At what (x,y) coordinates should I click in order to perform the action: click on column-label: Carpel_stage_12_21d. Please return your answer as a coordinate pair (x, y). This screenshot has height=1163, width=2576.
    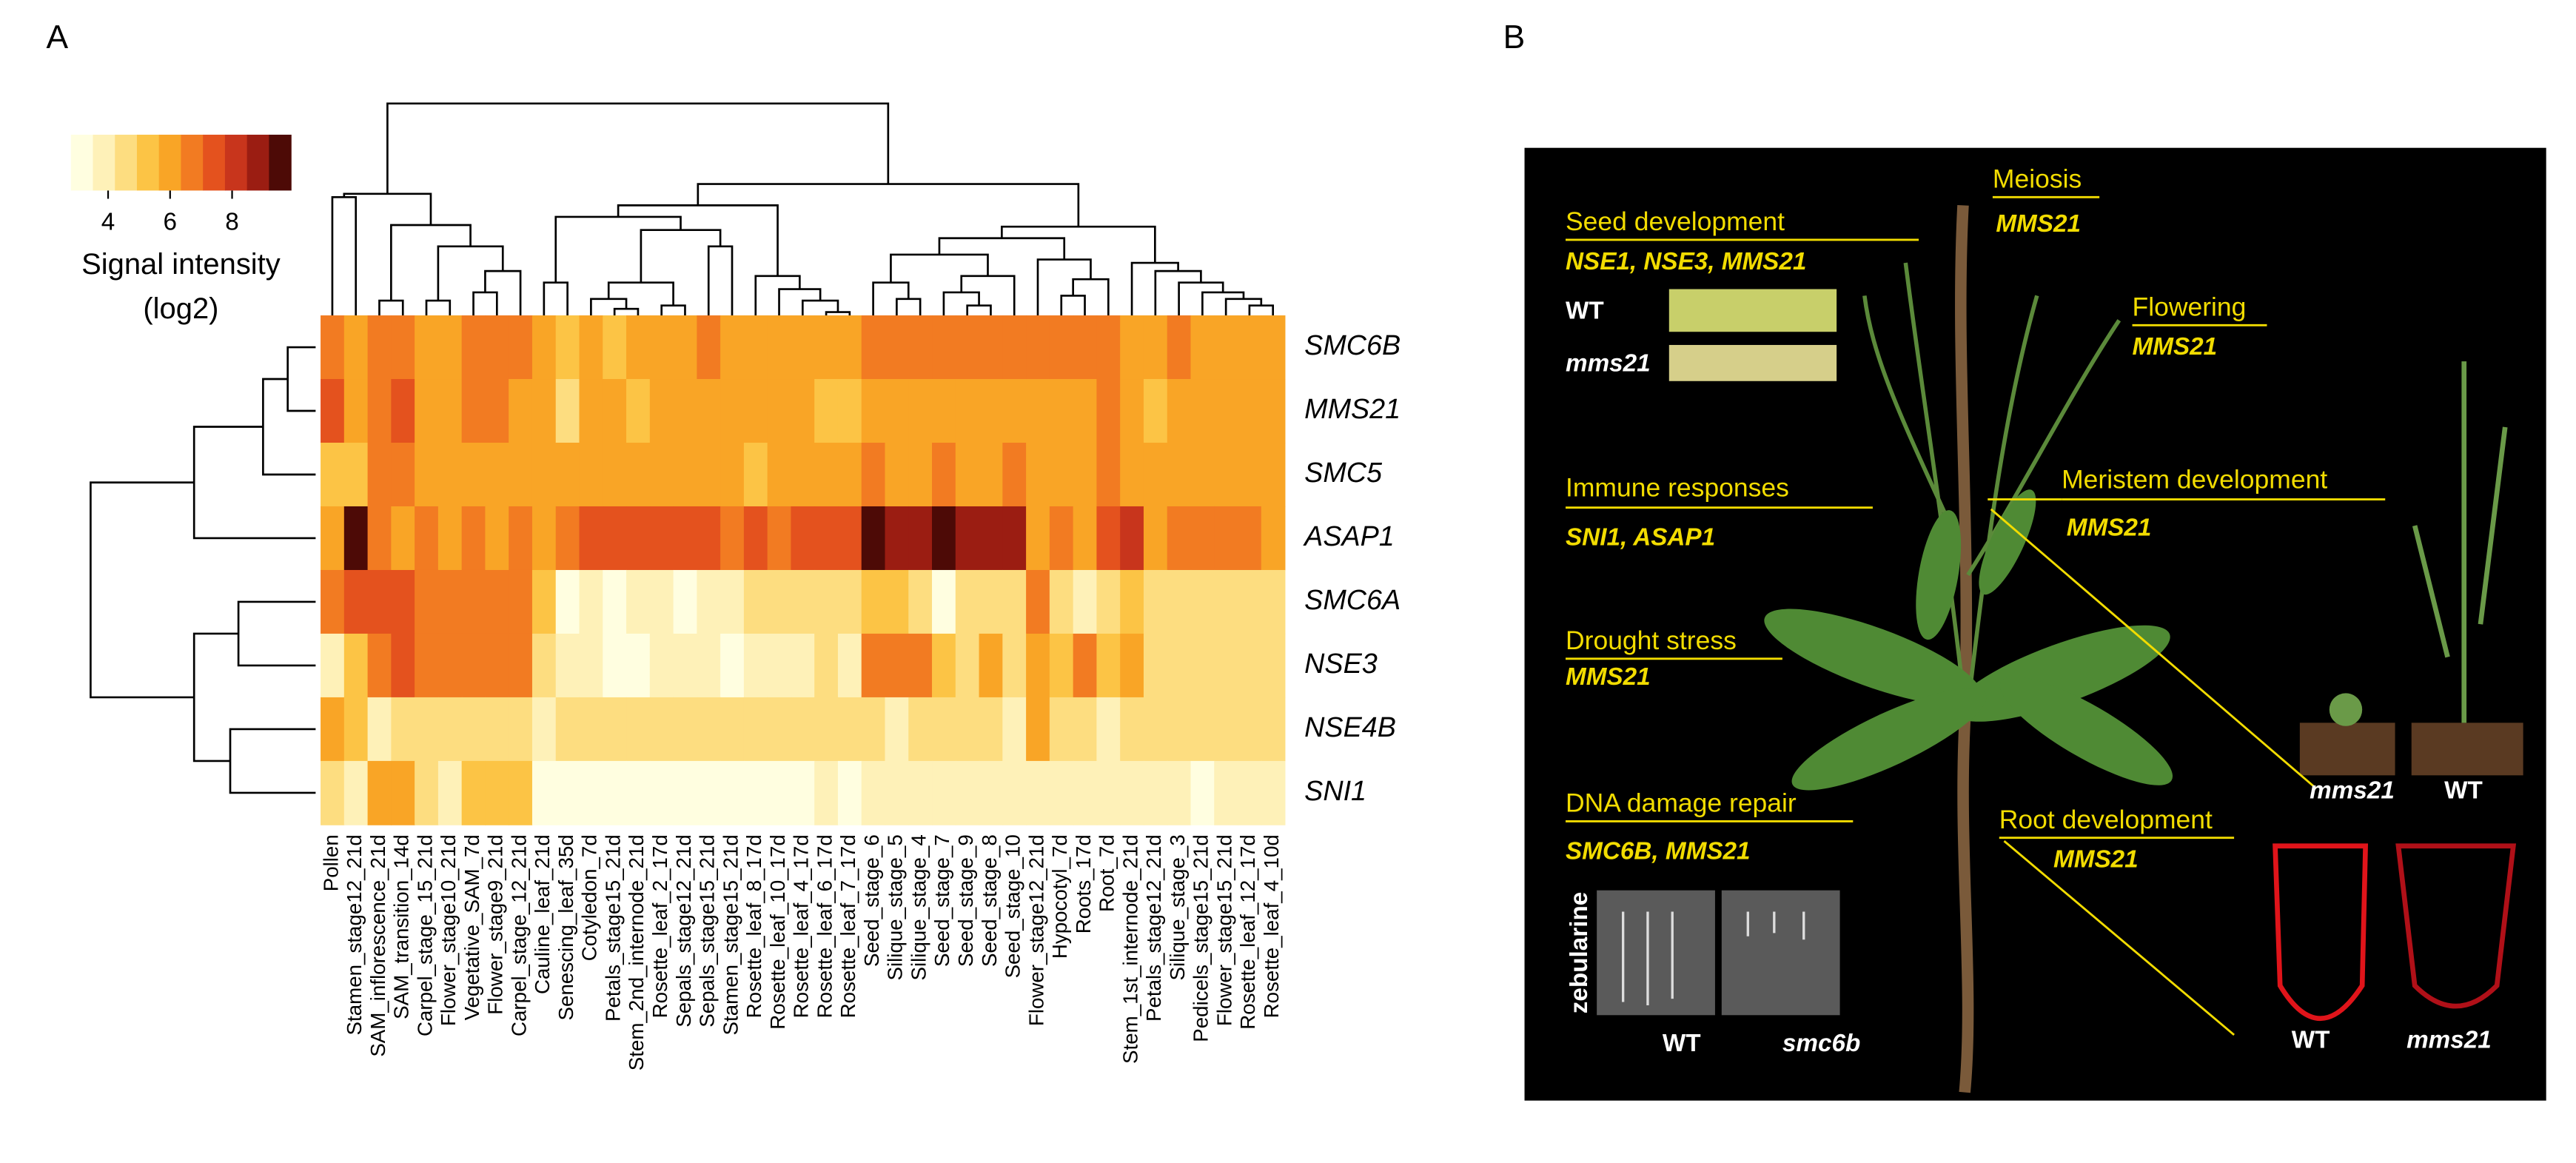
    Looking at the image, I should click on (518, 935).